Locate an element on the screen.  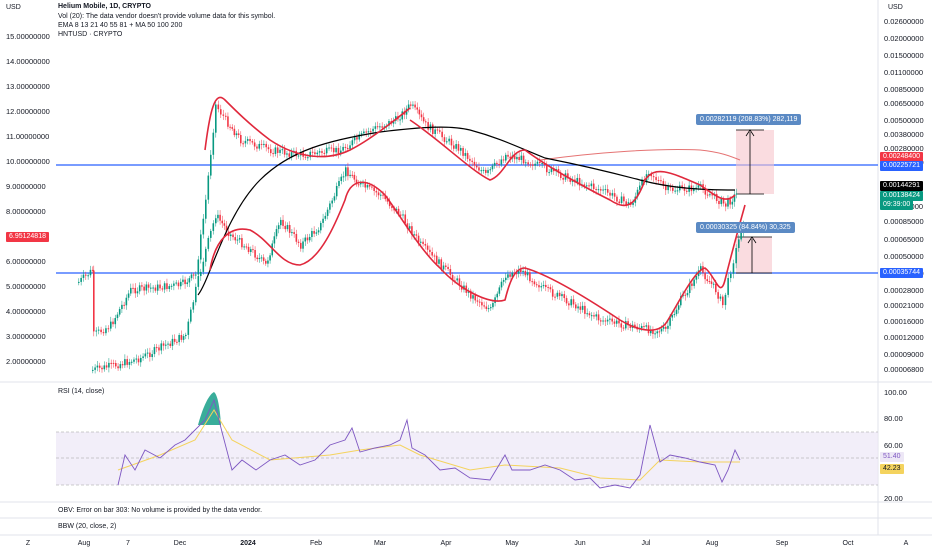
second-symbol-label: HNTUSD · CRYPTO is located at coordinates (90, 34).